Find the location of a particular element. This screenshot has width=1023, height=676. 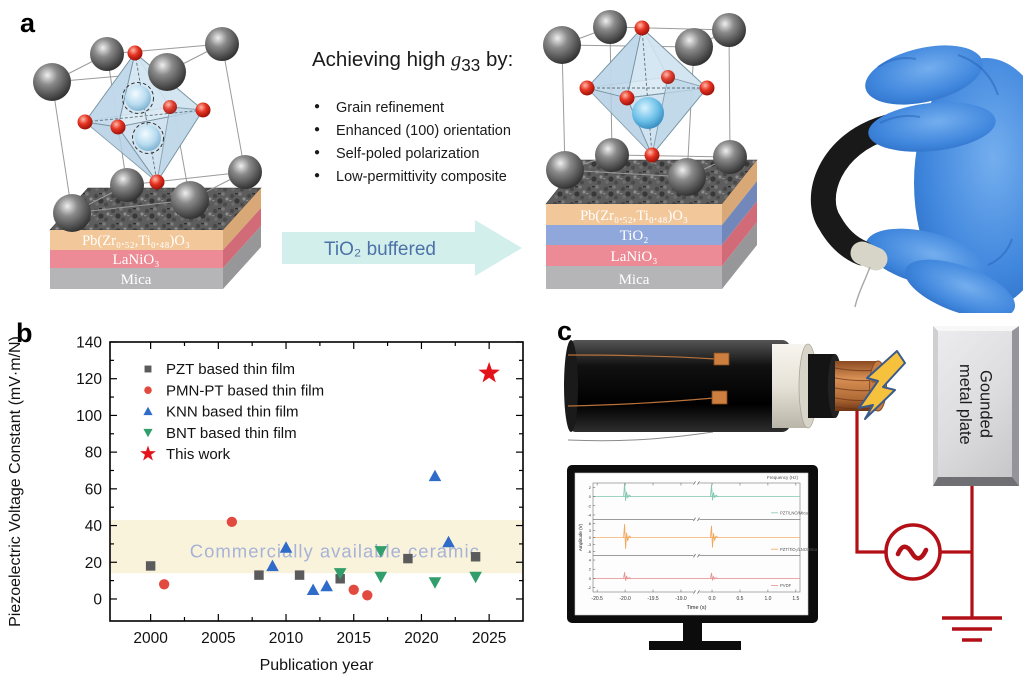

mini-y-tick: -3 is located at coordinates (589, 544).